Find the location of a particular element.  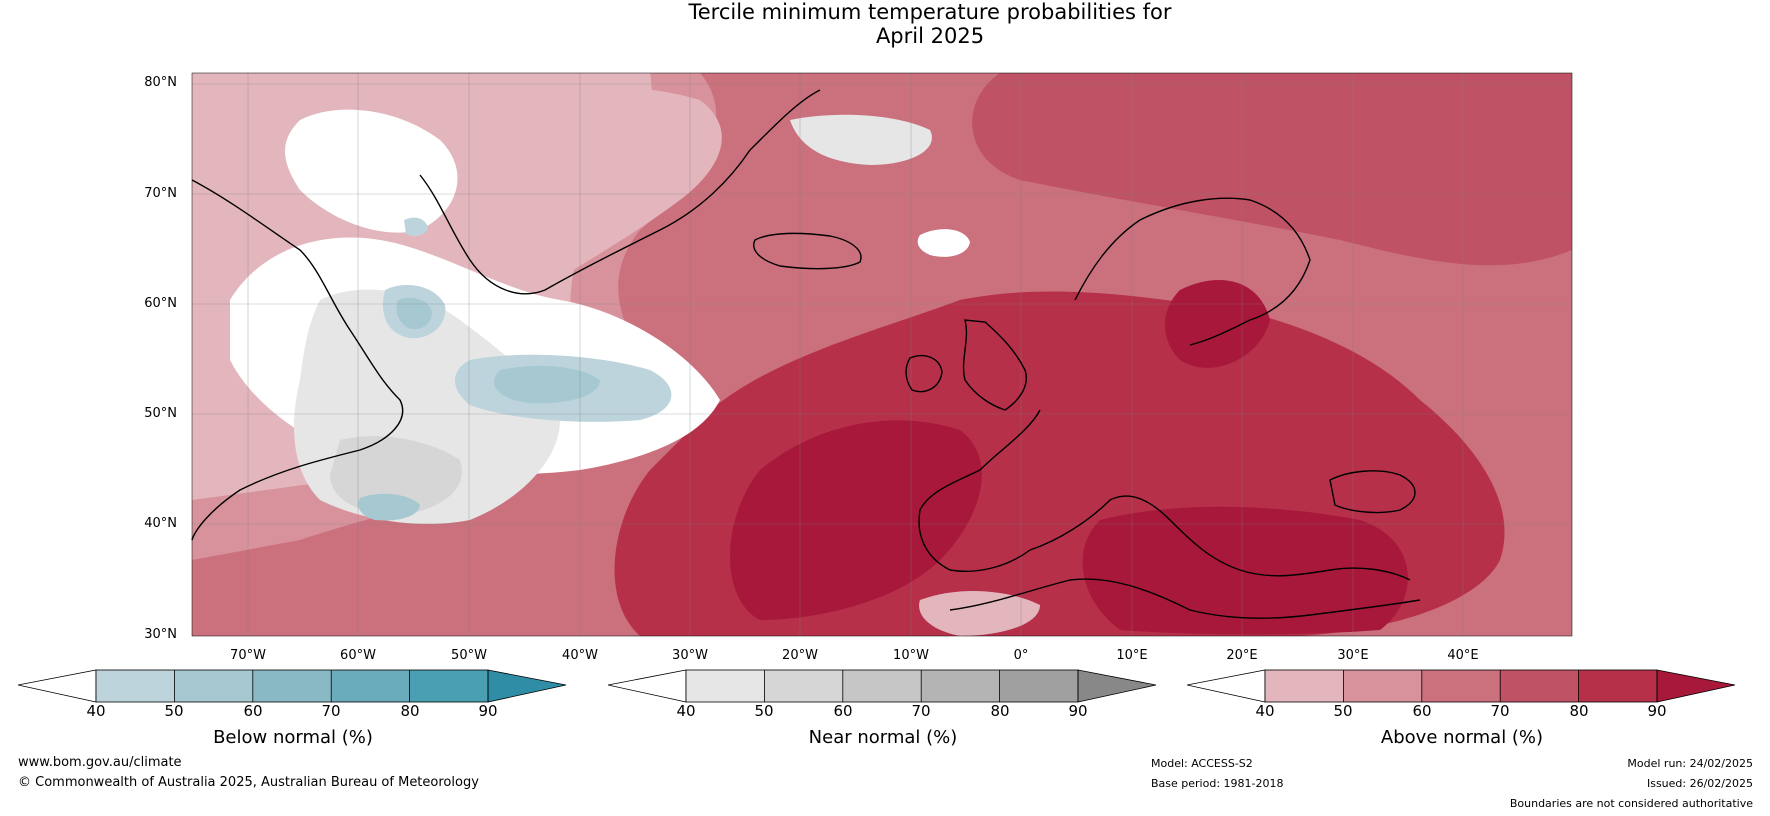

colorbar-below-normal-swatches is located at coordinates (292, 686).